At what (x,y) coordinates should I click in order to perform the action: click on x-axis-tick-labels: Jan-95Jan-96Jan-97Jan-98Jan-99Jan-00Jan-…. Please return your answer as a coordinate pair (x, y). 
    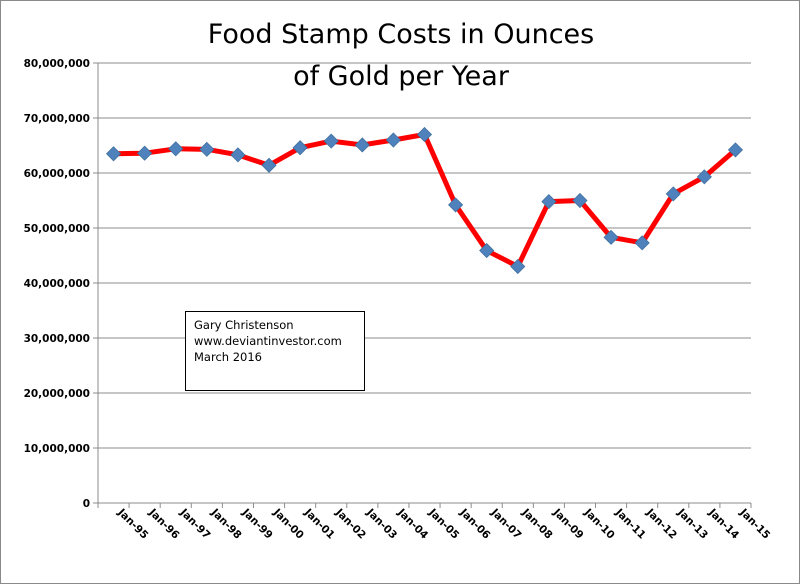
    Looking at the image, I should click on (444, 524).